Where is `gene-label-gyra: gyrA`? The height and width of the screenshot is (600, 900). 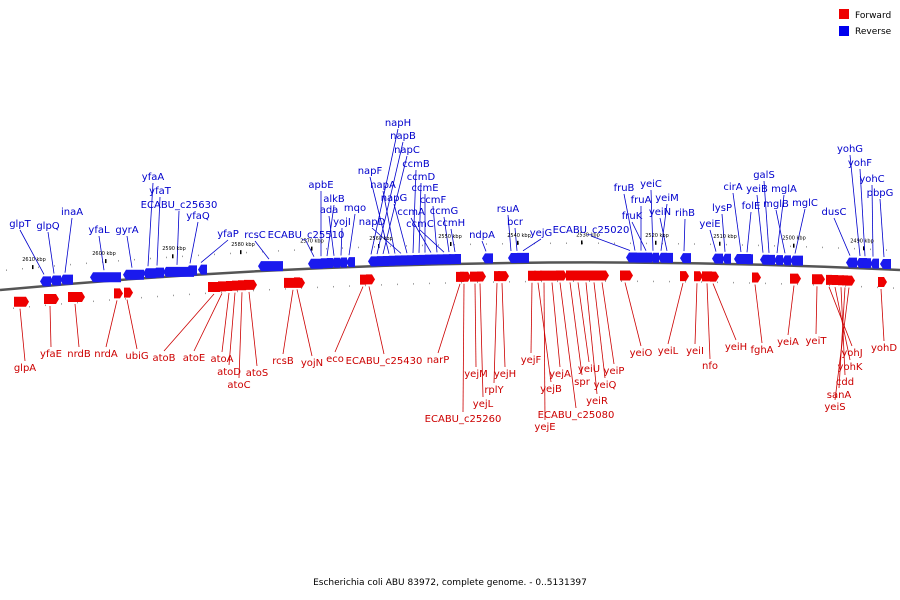
gene-label-gyra: gyrA is located at coordinates (126, 230).